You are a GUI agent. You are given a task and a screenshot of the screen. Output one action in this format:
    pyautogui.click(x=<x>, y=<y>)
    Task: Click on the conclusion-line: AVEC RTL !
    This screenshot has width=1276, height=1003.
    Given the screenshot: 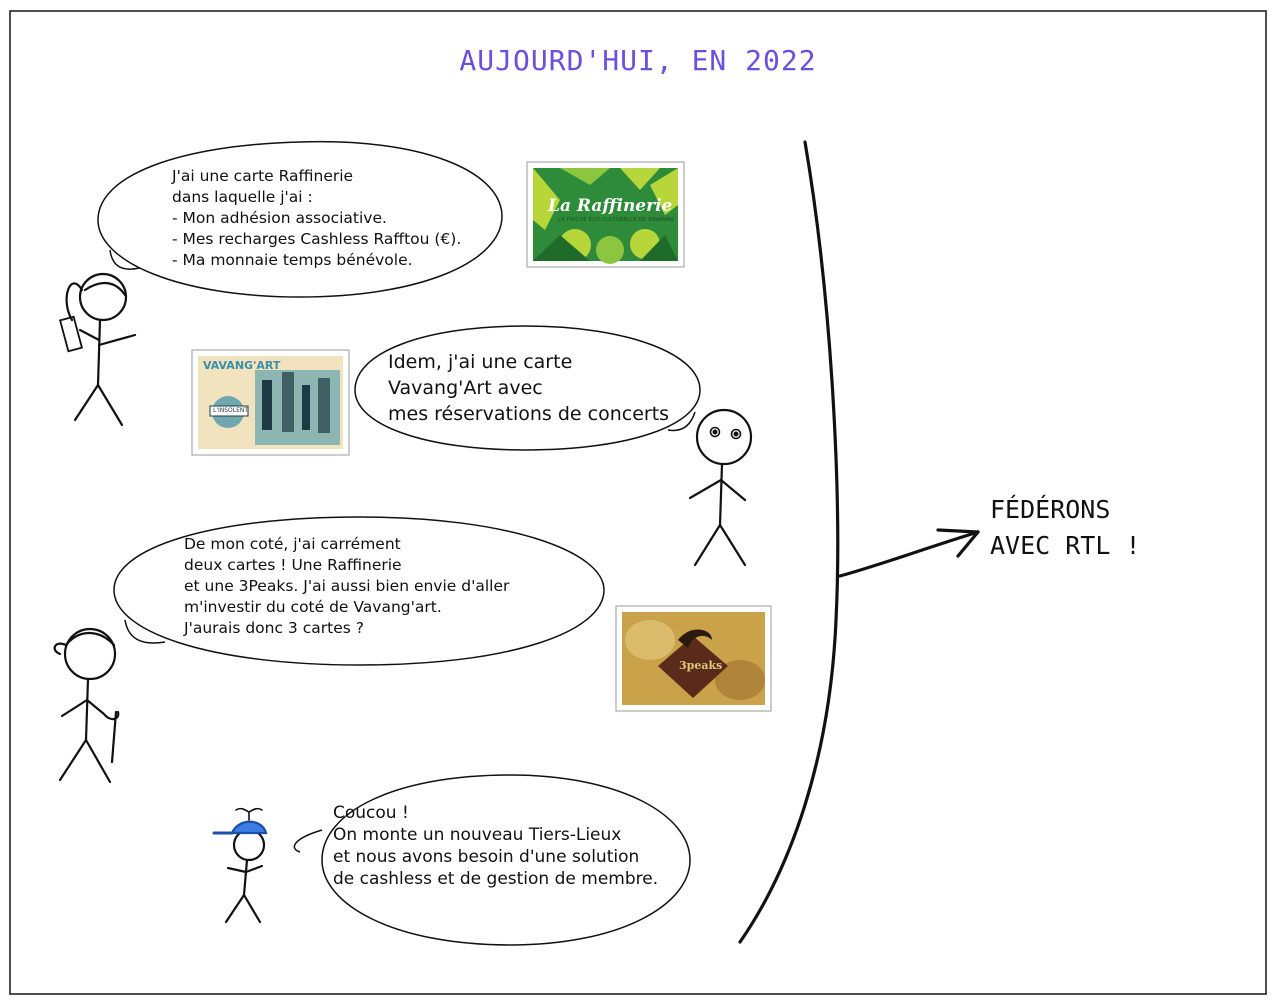 What is the action you would take?
    pyautogui.click(x=1065, y=545)
    